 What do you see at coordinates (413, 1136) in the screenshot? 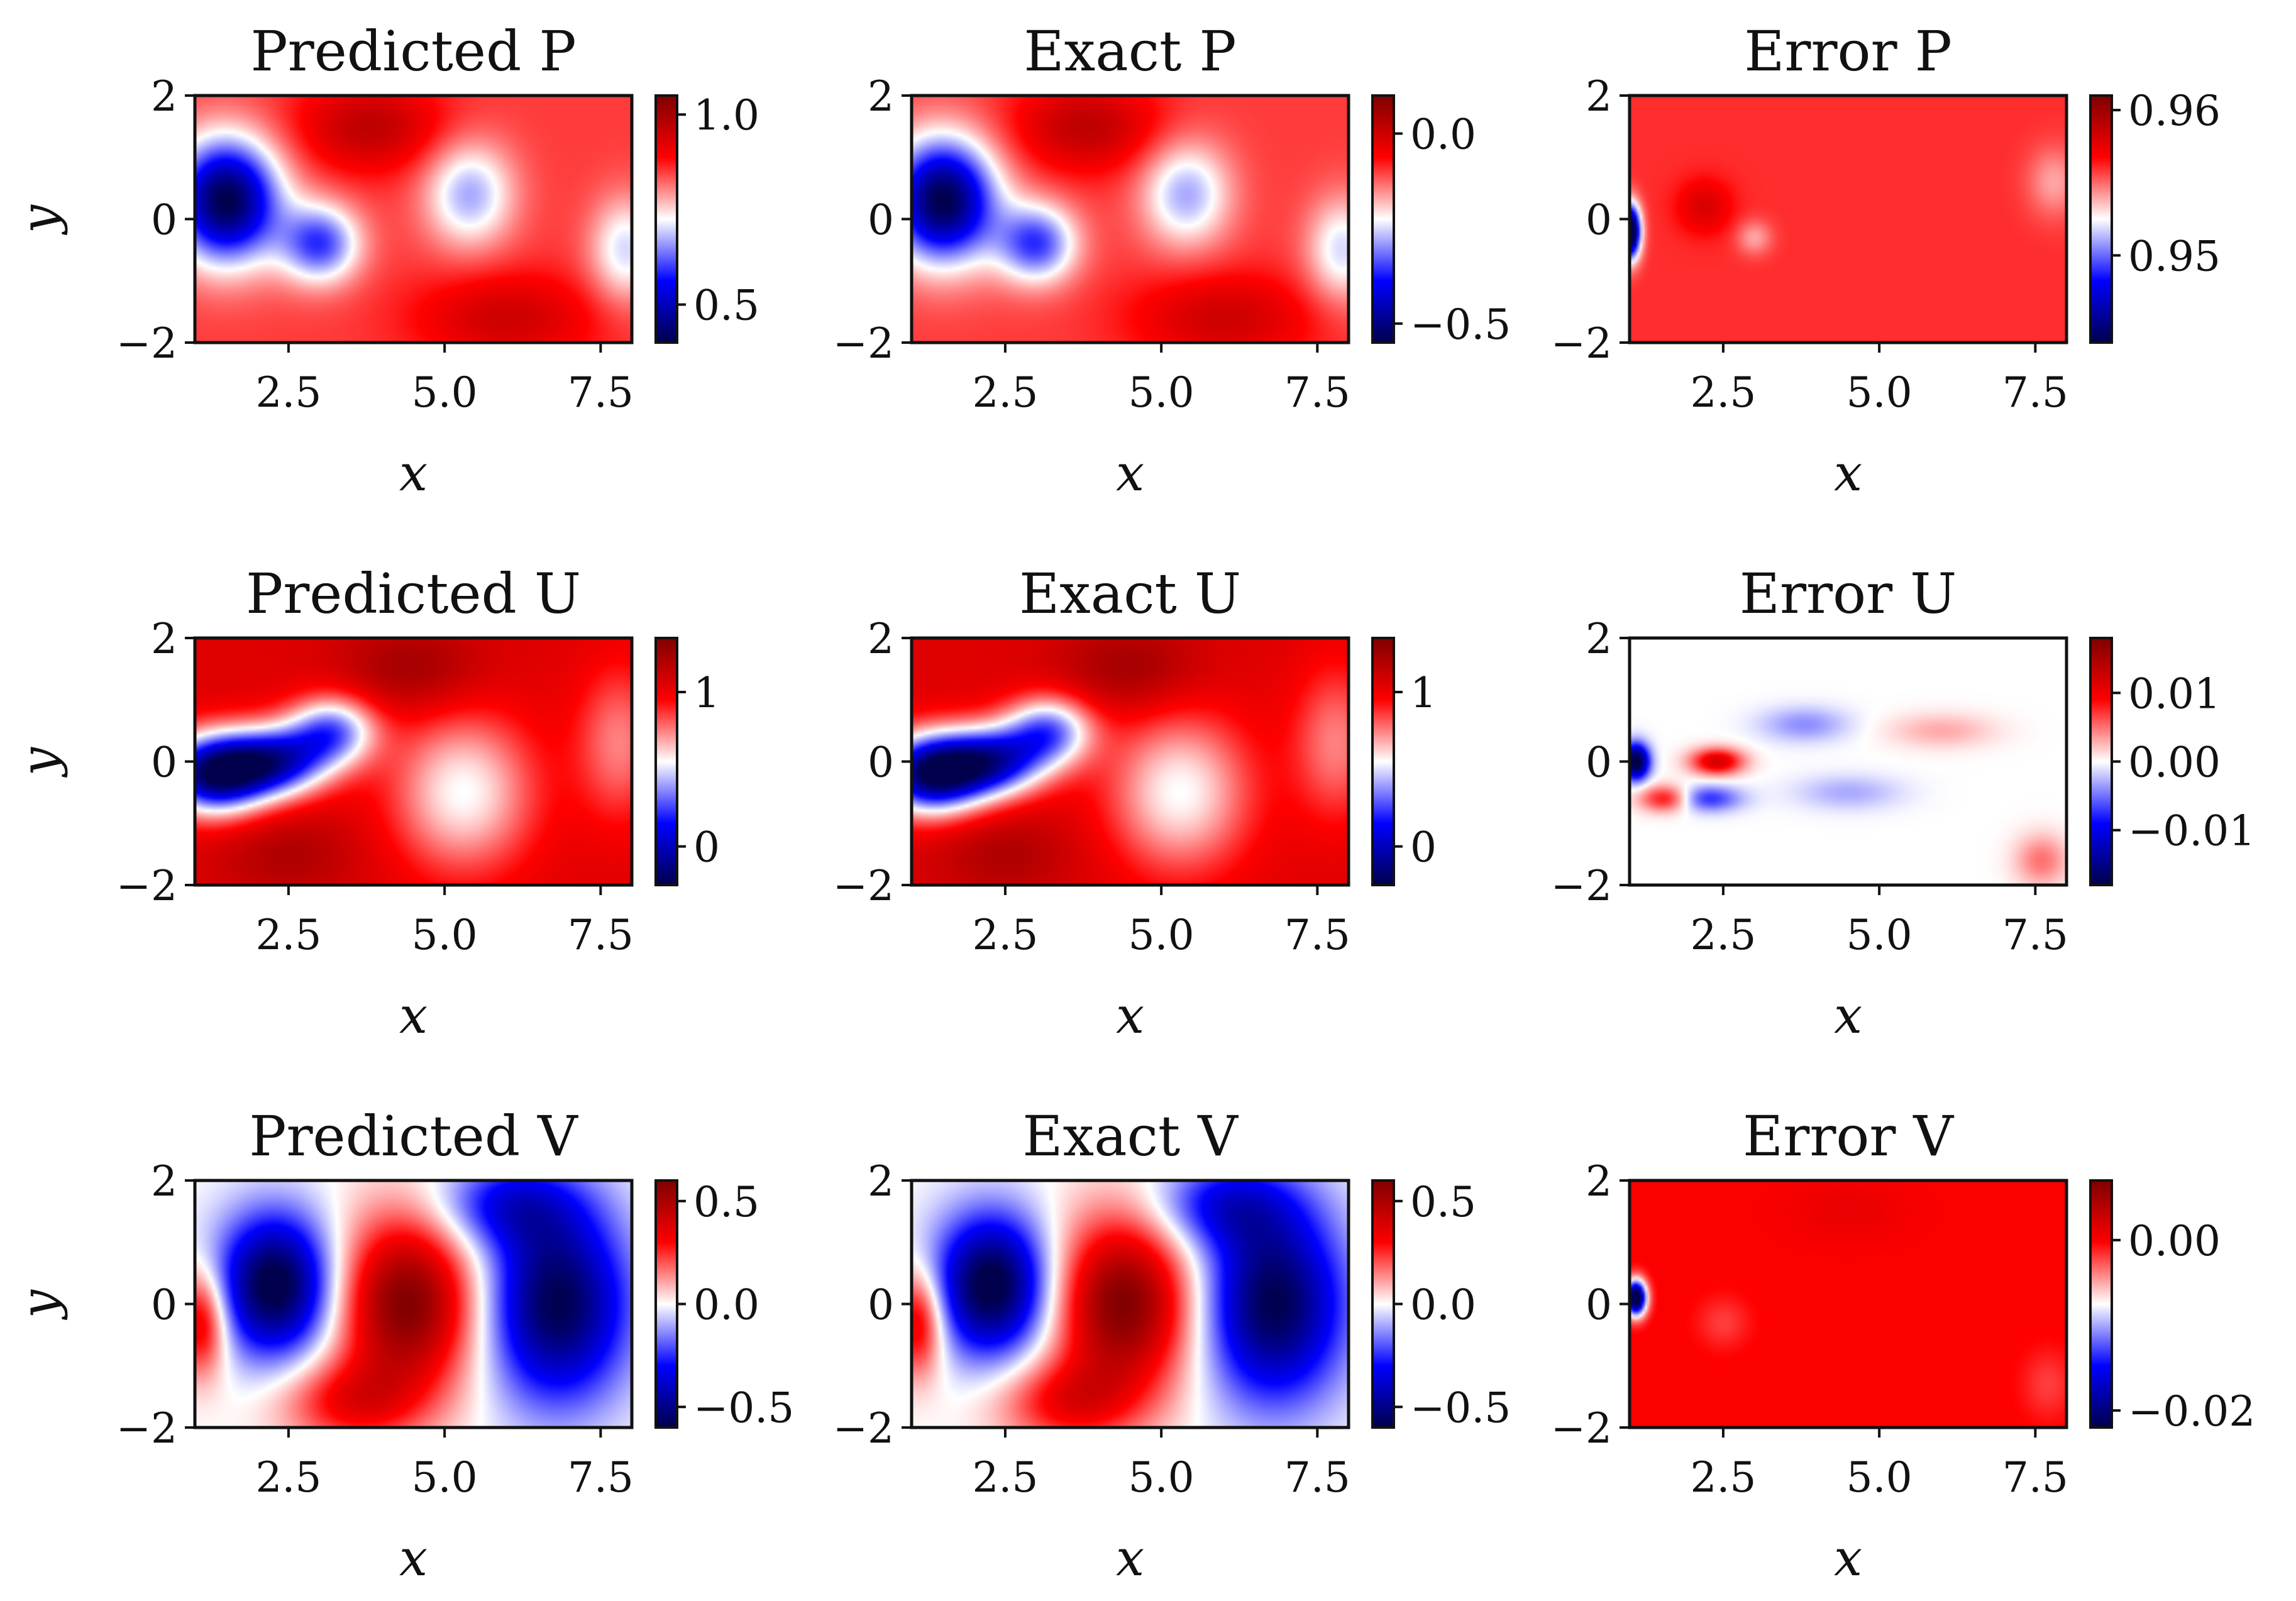
I see `plot-title: Predicted V` at bounding box center [413, 1136].